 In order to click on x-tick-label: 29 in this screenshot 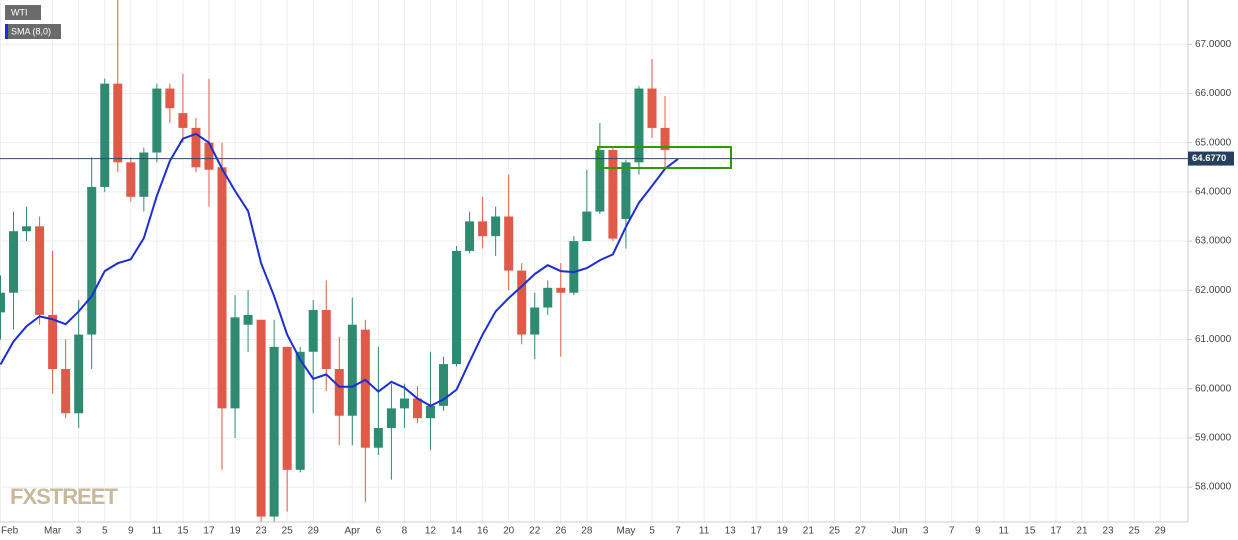, I will do `click(1161, 531)`.